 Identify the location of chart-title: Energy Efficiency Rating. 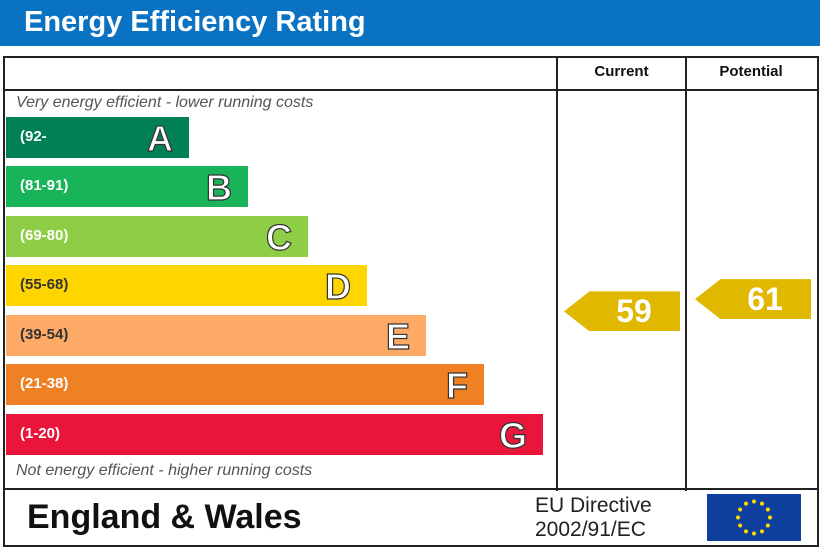
(195, 22).